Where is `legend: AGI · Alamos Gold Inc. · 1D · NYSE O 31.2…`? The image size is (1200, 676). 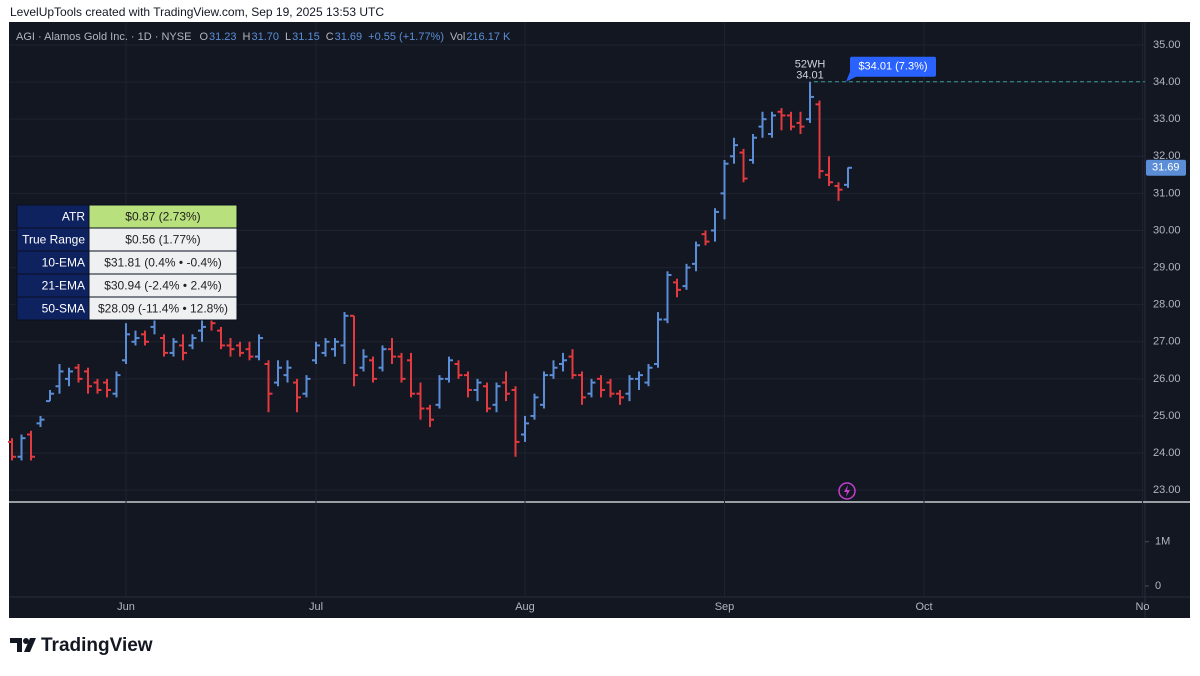 legend: AGI · Alamos Gold Inc. · 1D · NYSE O 31.2… is located at coordinates (263, 37).